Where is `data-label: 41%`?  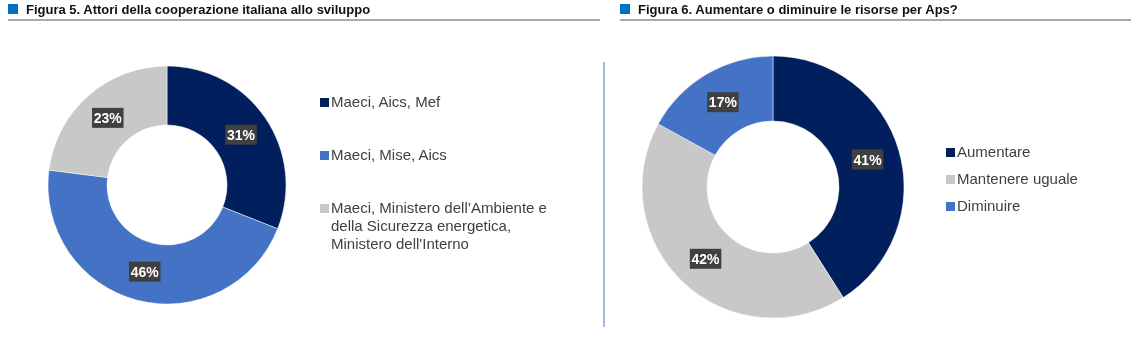
data-label: 41% is located at coordinates (868, 159).